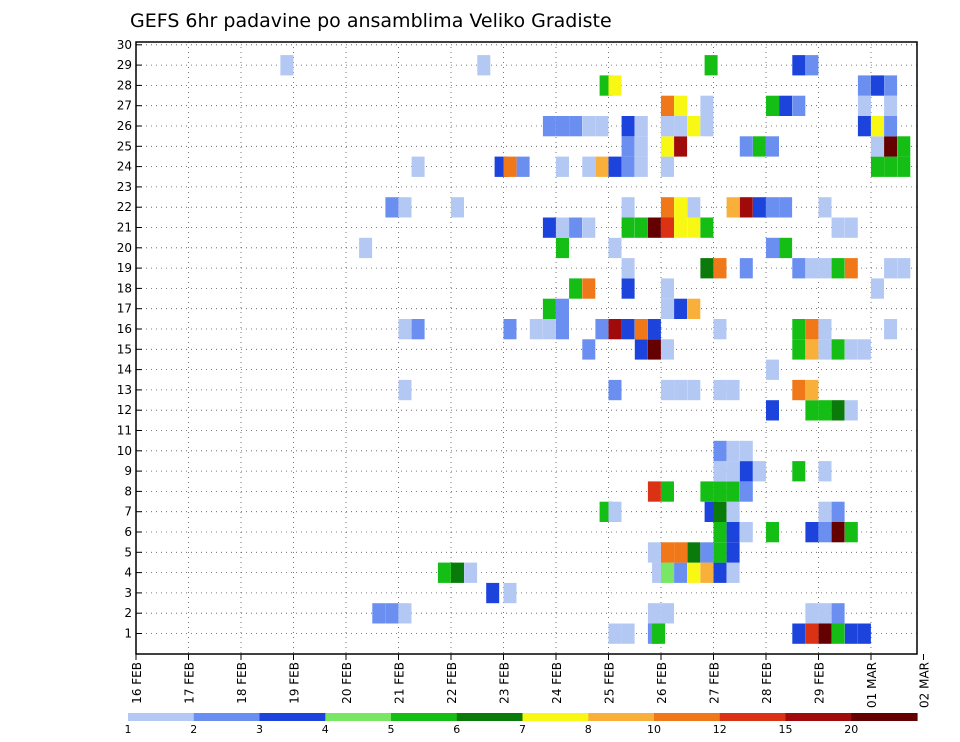  What do you see at coordinates (124, 248) in the screenshot?
I see `y-tick-label: 20` at bounding box center [124, 248].